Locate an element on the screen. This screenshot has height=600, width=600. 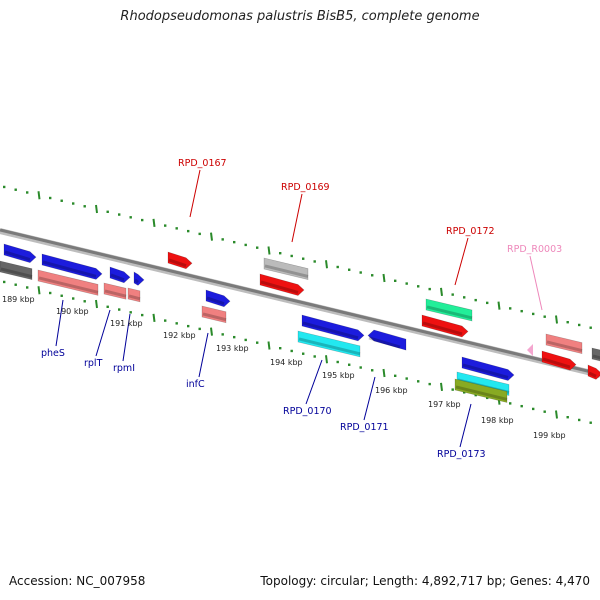
scale-label: 194 kbp is located at coordinates (286, 362).